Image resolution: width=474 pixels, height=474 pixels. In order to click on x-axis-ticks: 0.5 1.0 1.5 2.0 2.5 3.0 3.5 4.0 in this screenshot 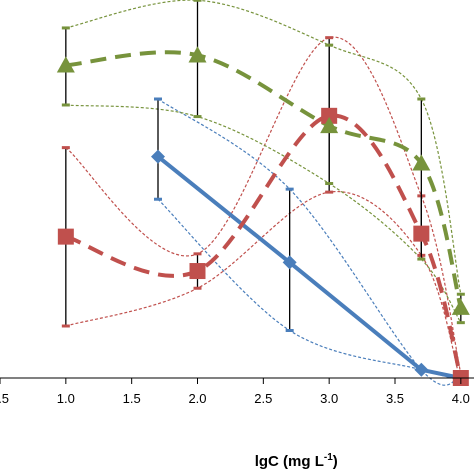, I will do `click(235, 392)`.